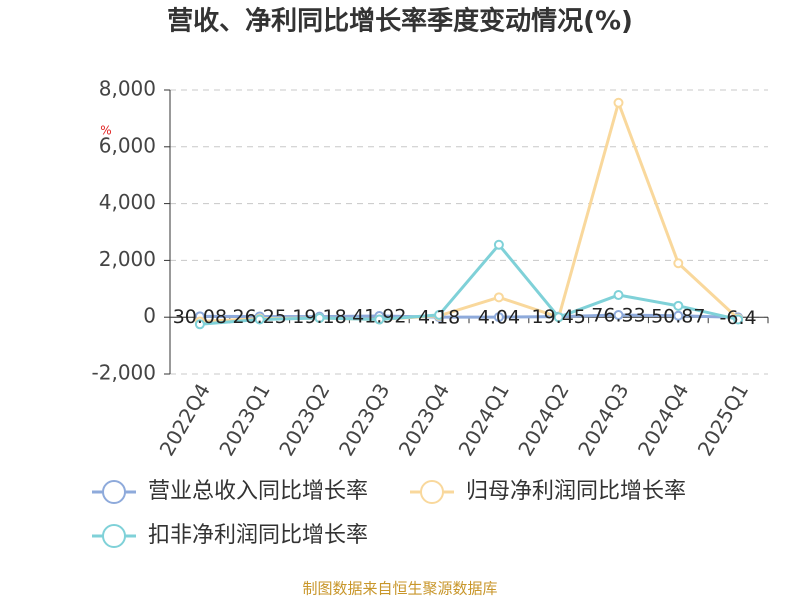  What do you see at coordinates (105, 131) in the screenshot?
I see `y-unit: %` at bounding box center [105, 131].